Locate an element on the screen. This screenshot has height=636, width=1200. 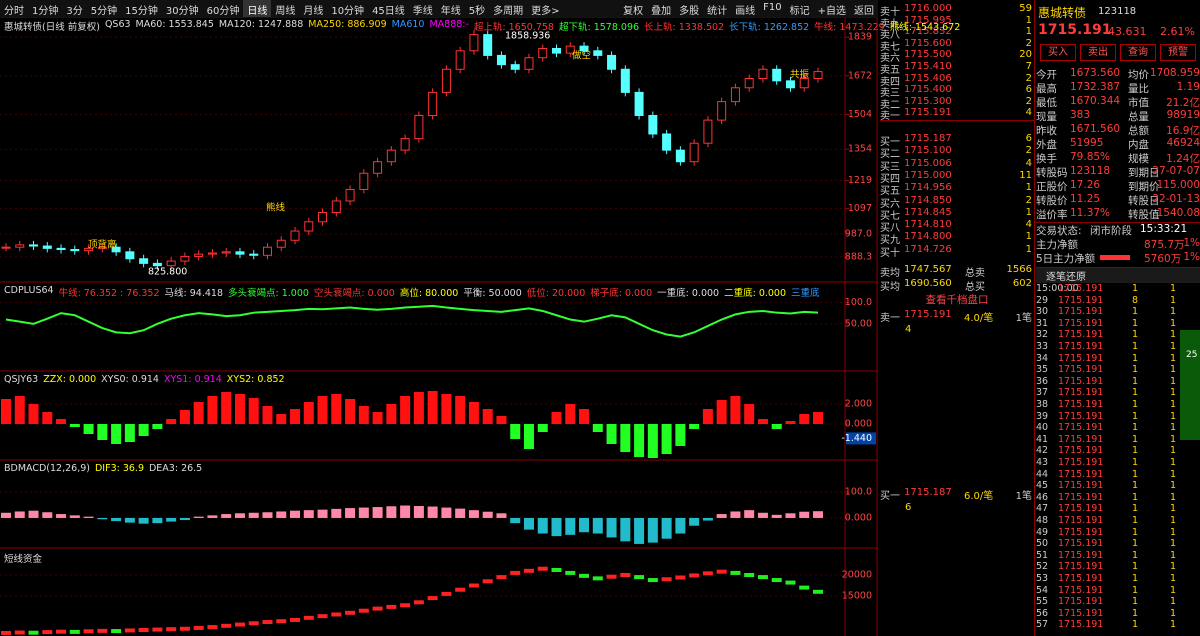
annotation: 顶背离 is located at coordinates (102, 245).